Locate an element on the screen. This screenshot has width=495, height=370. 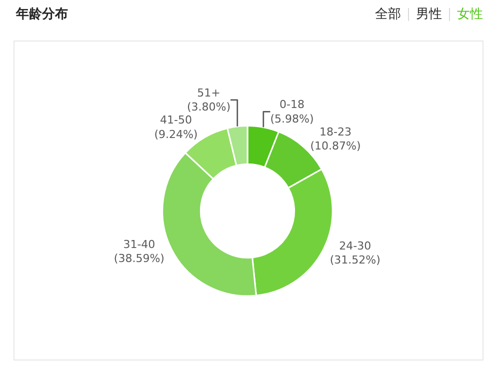
text: 女性 is located at coordinates (470, 14).